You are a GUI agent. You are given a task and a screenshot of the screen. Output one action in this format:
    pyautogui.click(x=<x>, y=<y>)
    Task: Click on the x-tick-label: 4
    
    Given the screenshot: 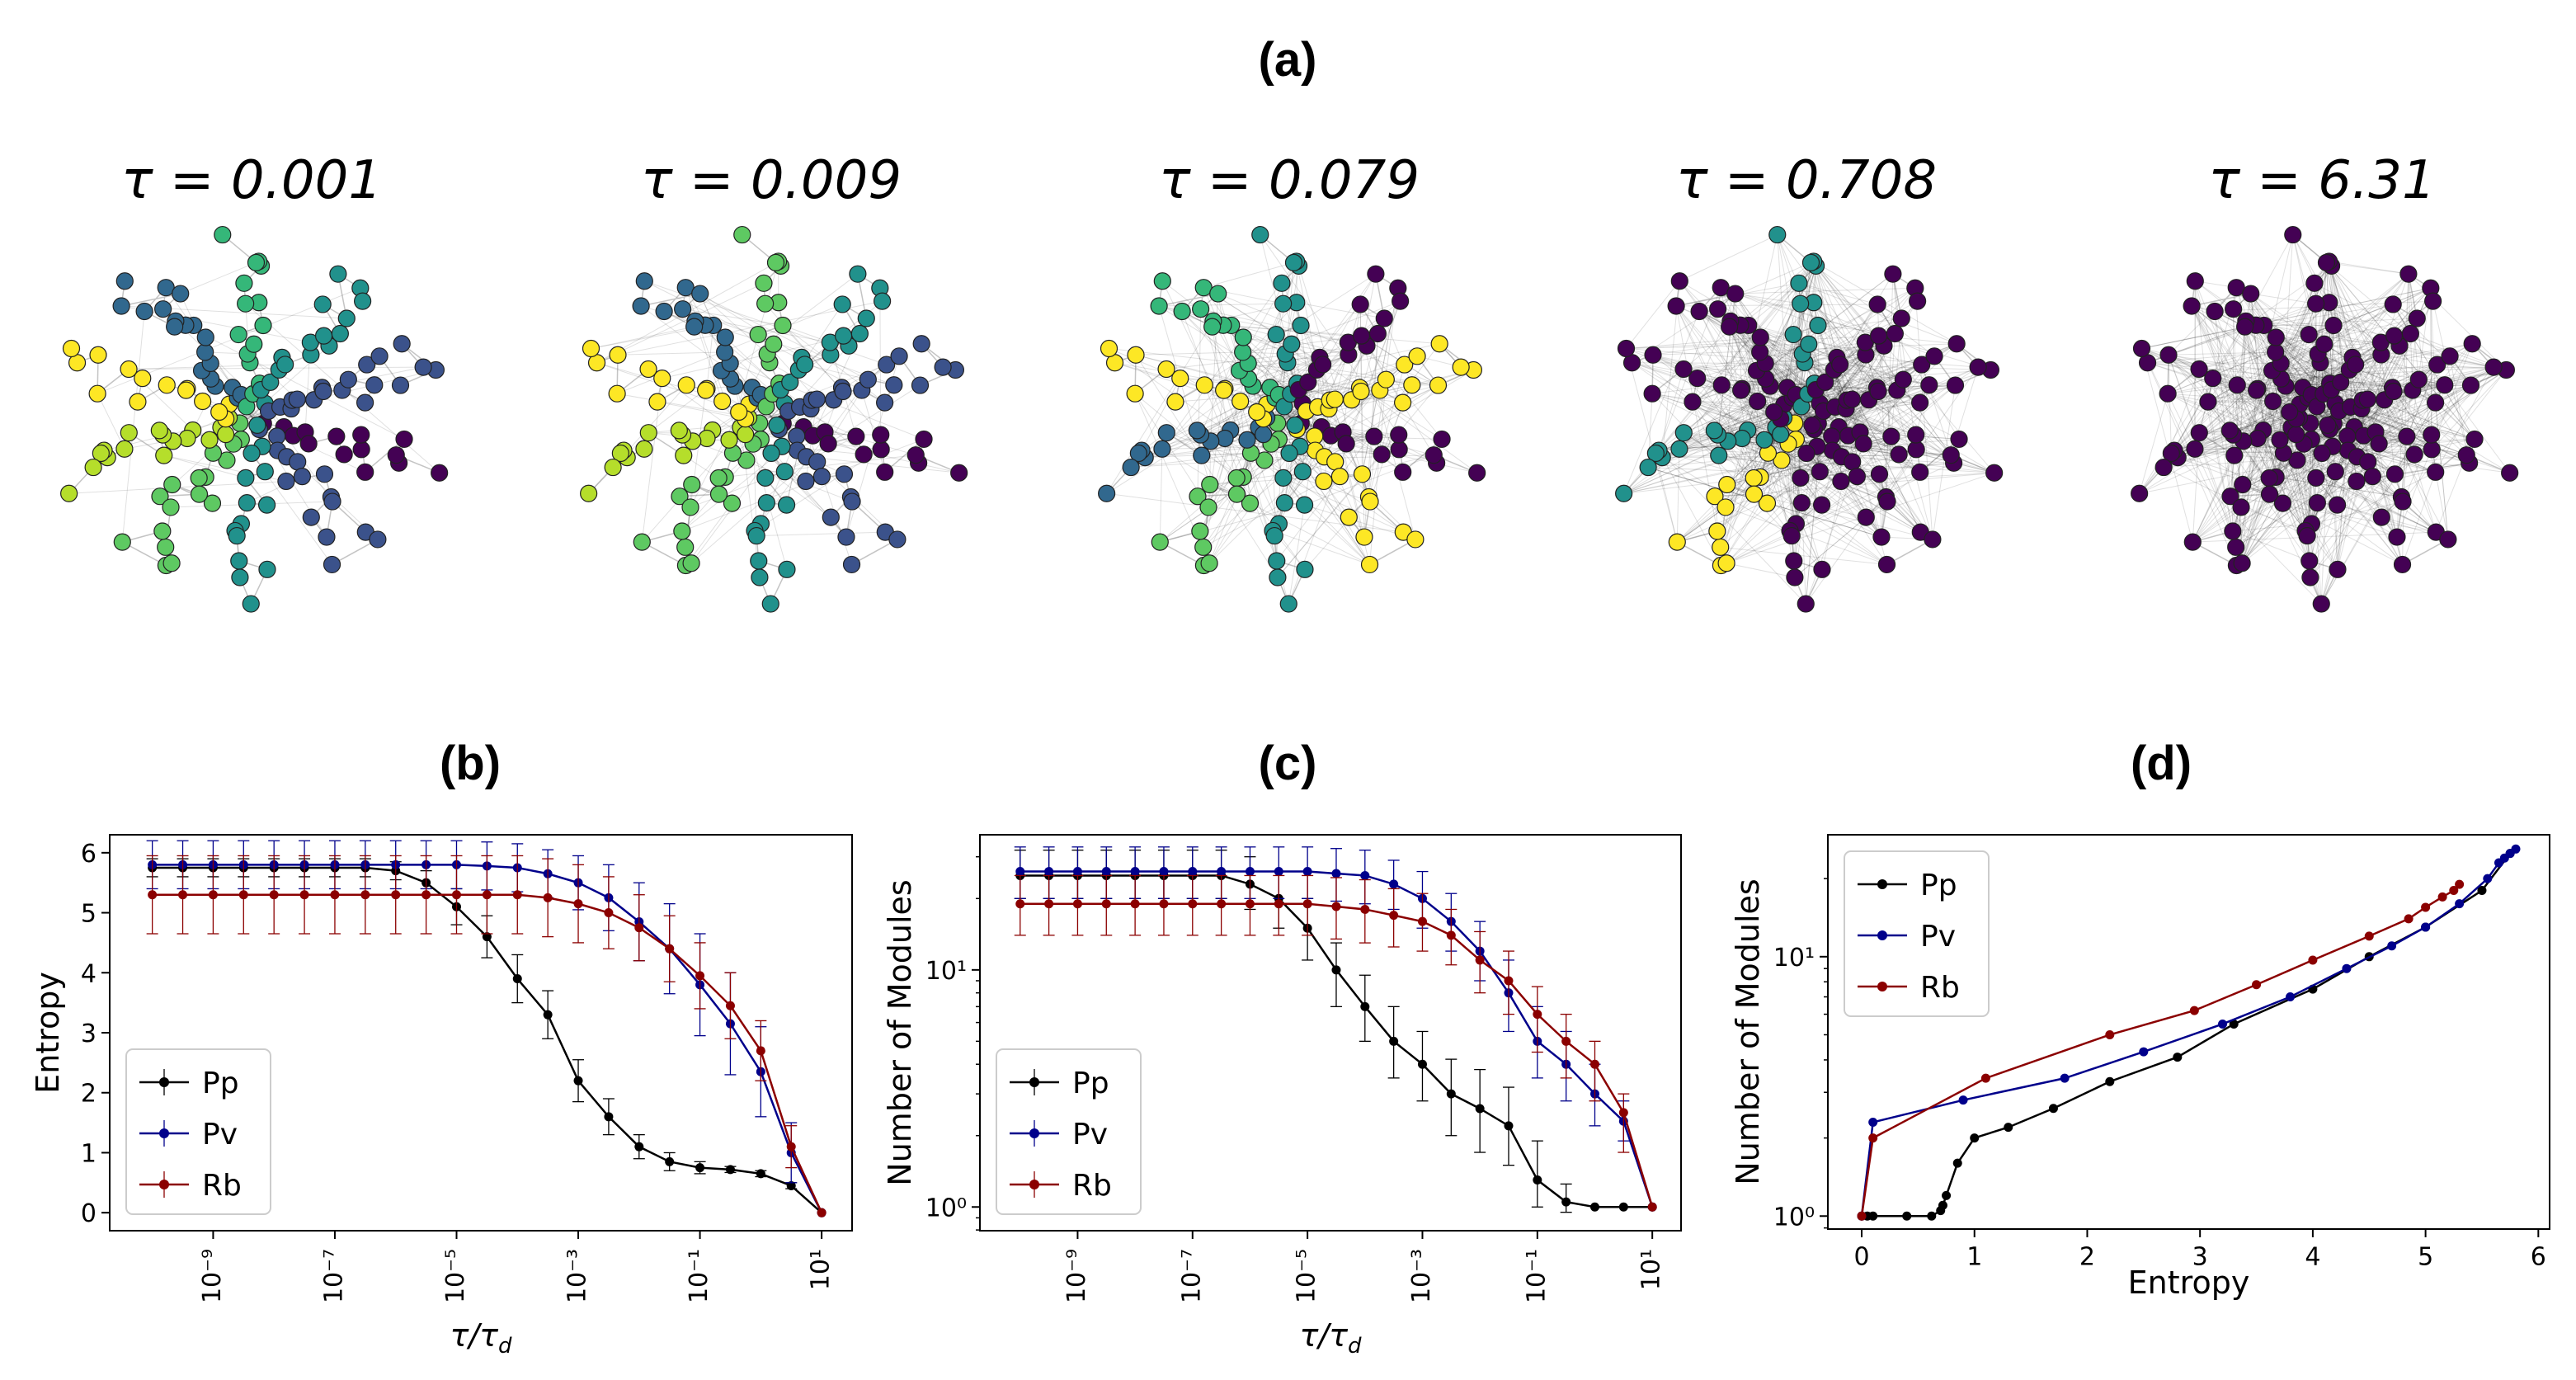 What is the action you would take?
    pyautogui.click(x=2312, y=1257)
    